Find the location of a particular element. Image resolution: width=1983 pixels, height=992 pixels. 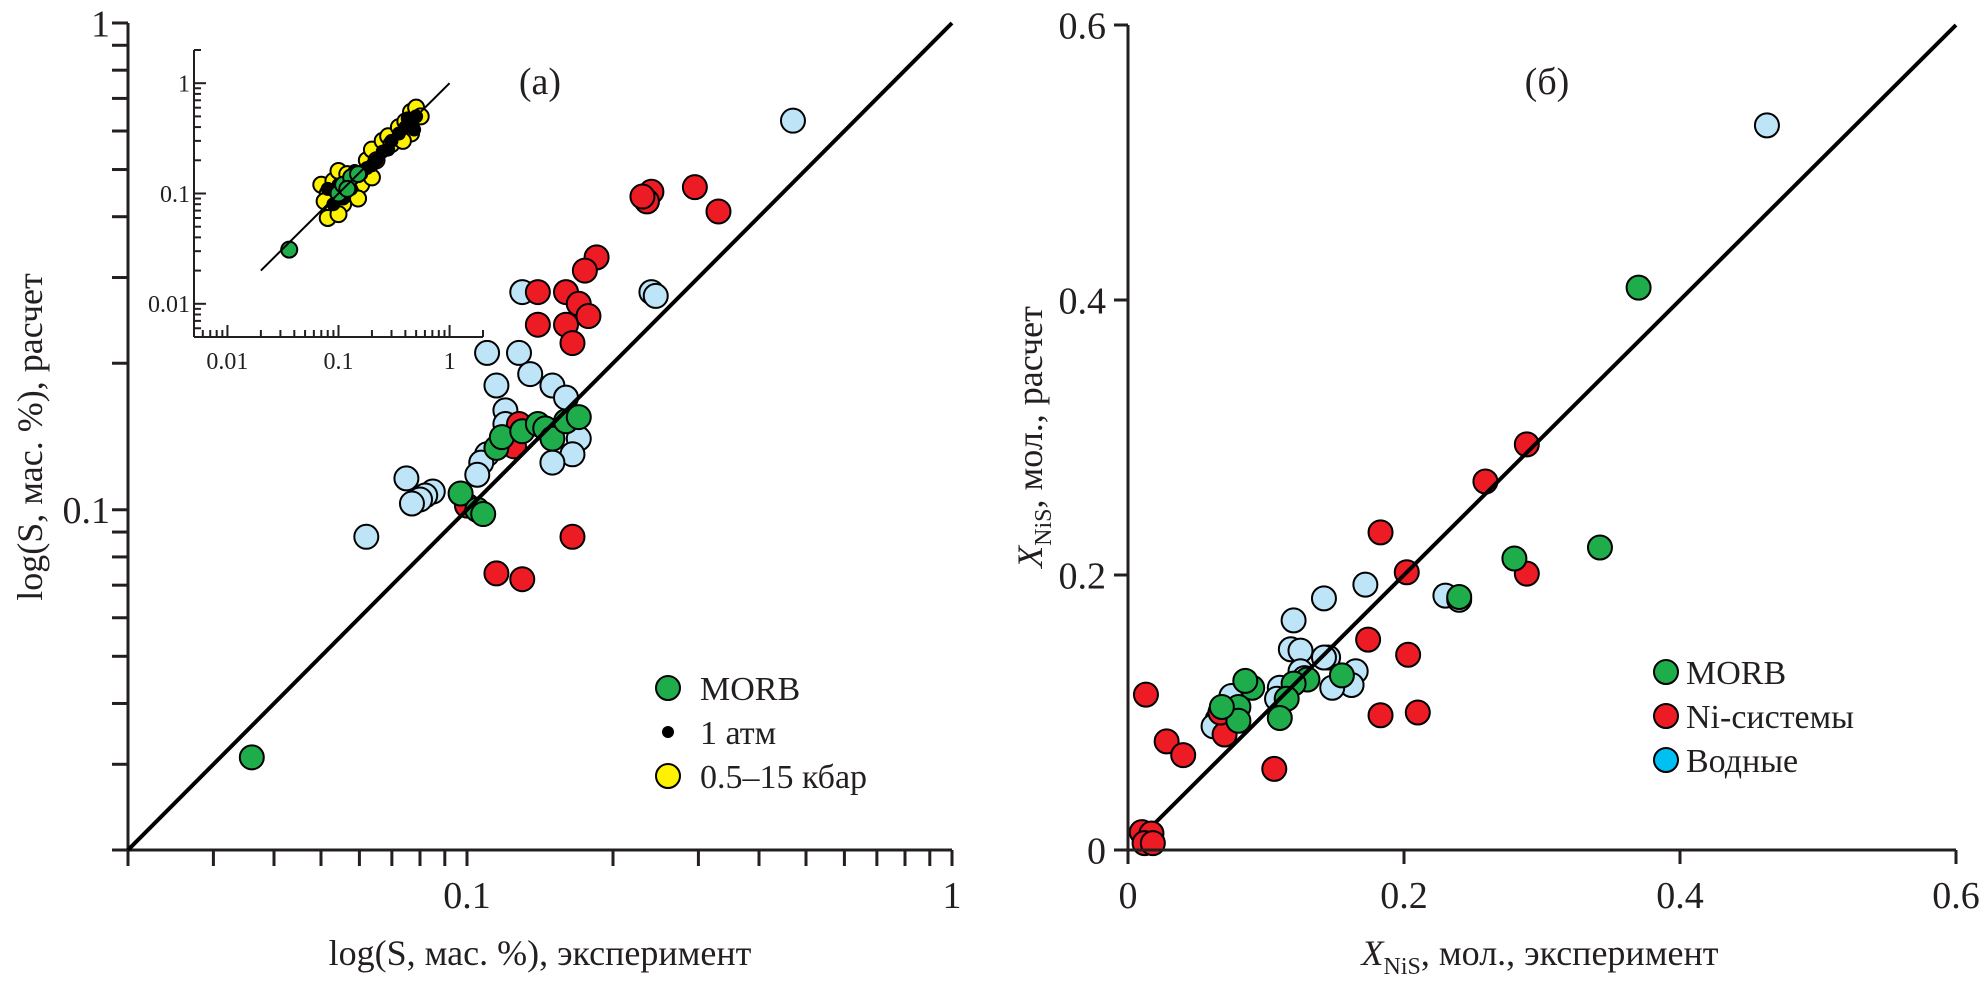

y-tick-label: 0.2 is located at coordinates (1083, 576).